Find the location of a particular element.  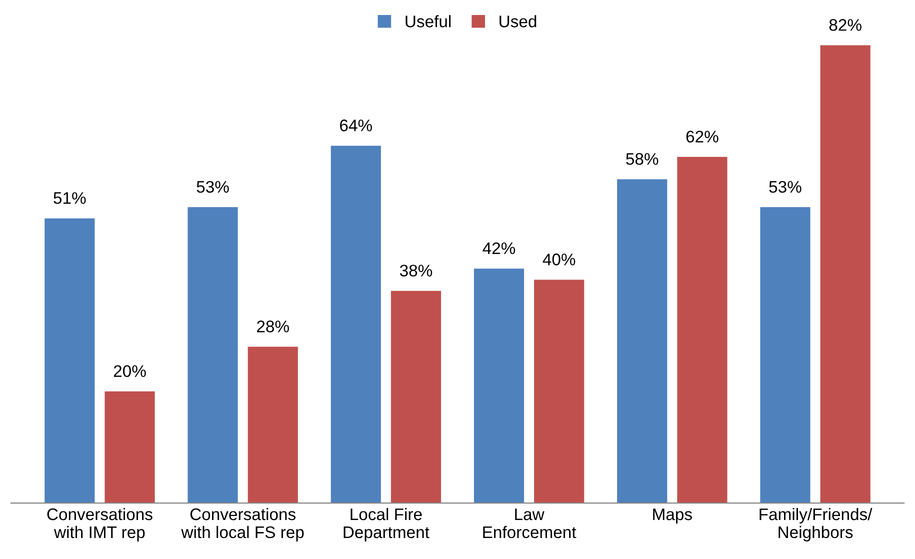

data-label: 38% is located at coordinates (416, 270).